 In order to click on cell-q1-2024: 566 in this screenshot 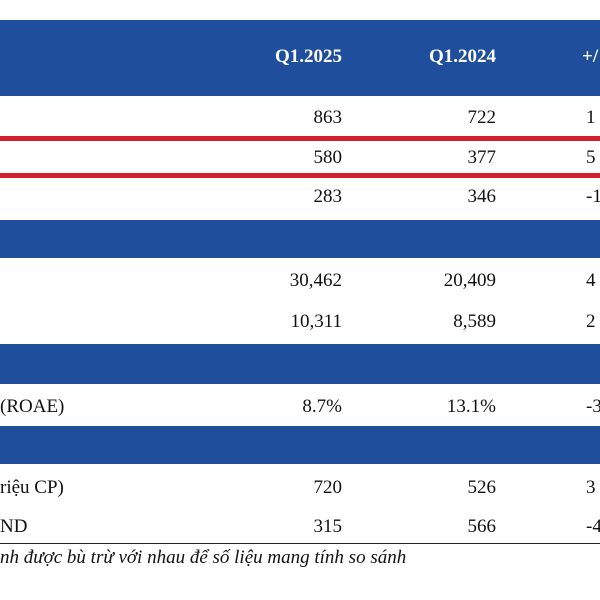, I will do `click(482, 526)`.